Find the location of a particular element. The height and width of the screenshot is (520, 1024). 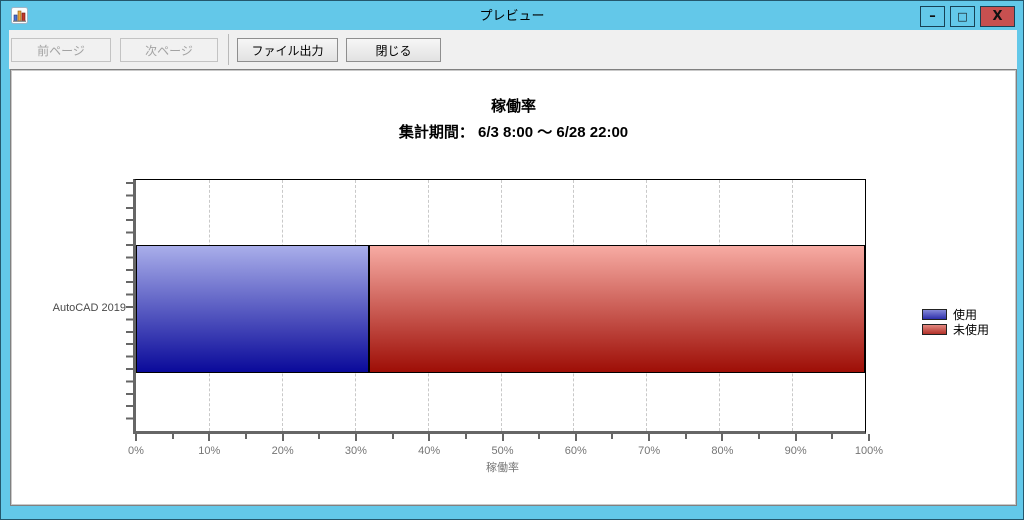

x-axis-ticks is located at coordinates (502, 438).